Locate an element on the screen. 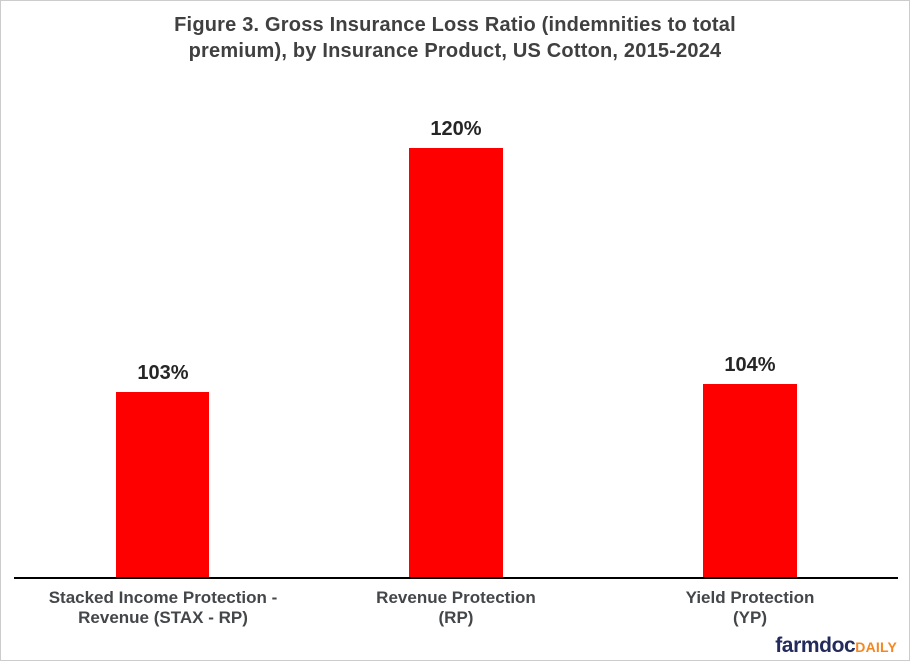 Image resolution: width=910 pixels, height=661 pixels. farmdoc-logo-text: farmdoc is located at coordinates (815, 645).